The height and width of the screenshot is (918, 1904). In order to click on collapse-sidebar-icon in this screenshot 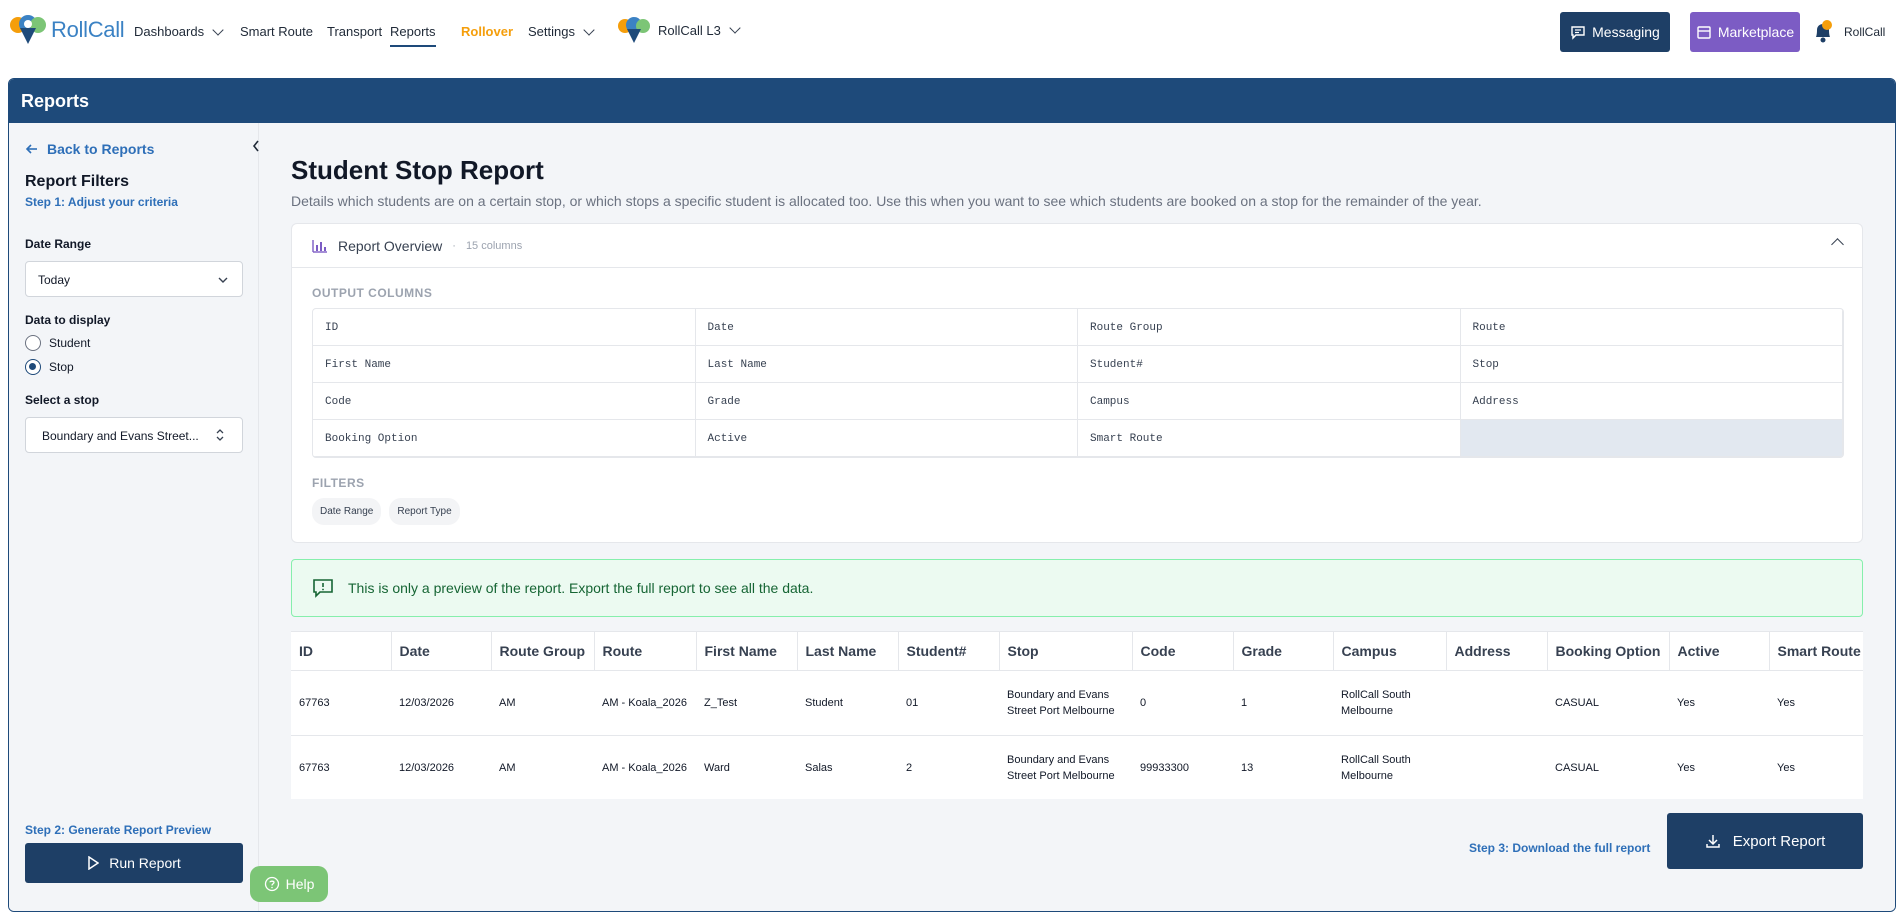, I will do `click(256, 148)`.